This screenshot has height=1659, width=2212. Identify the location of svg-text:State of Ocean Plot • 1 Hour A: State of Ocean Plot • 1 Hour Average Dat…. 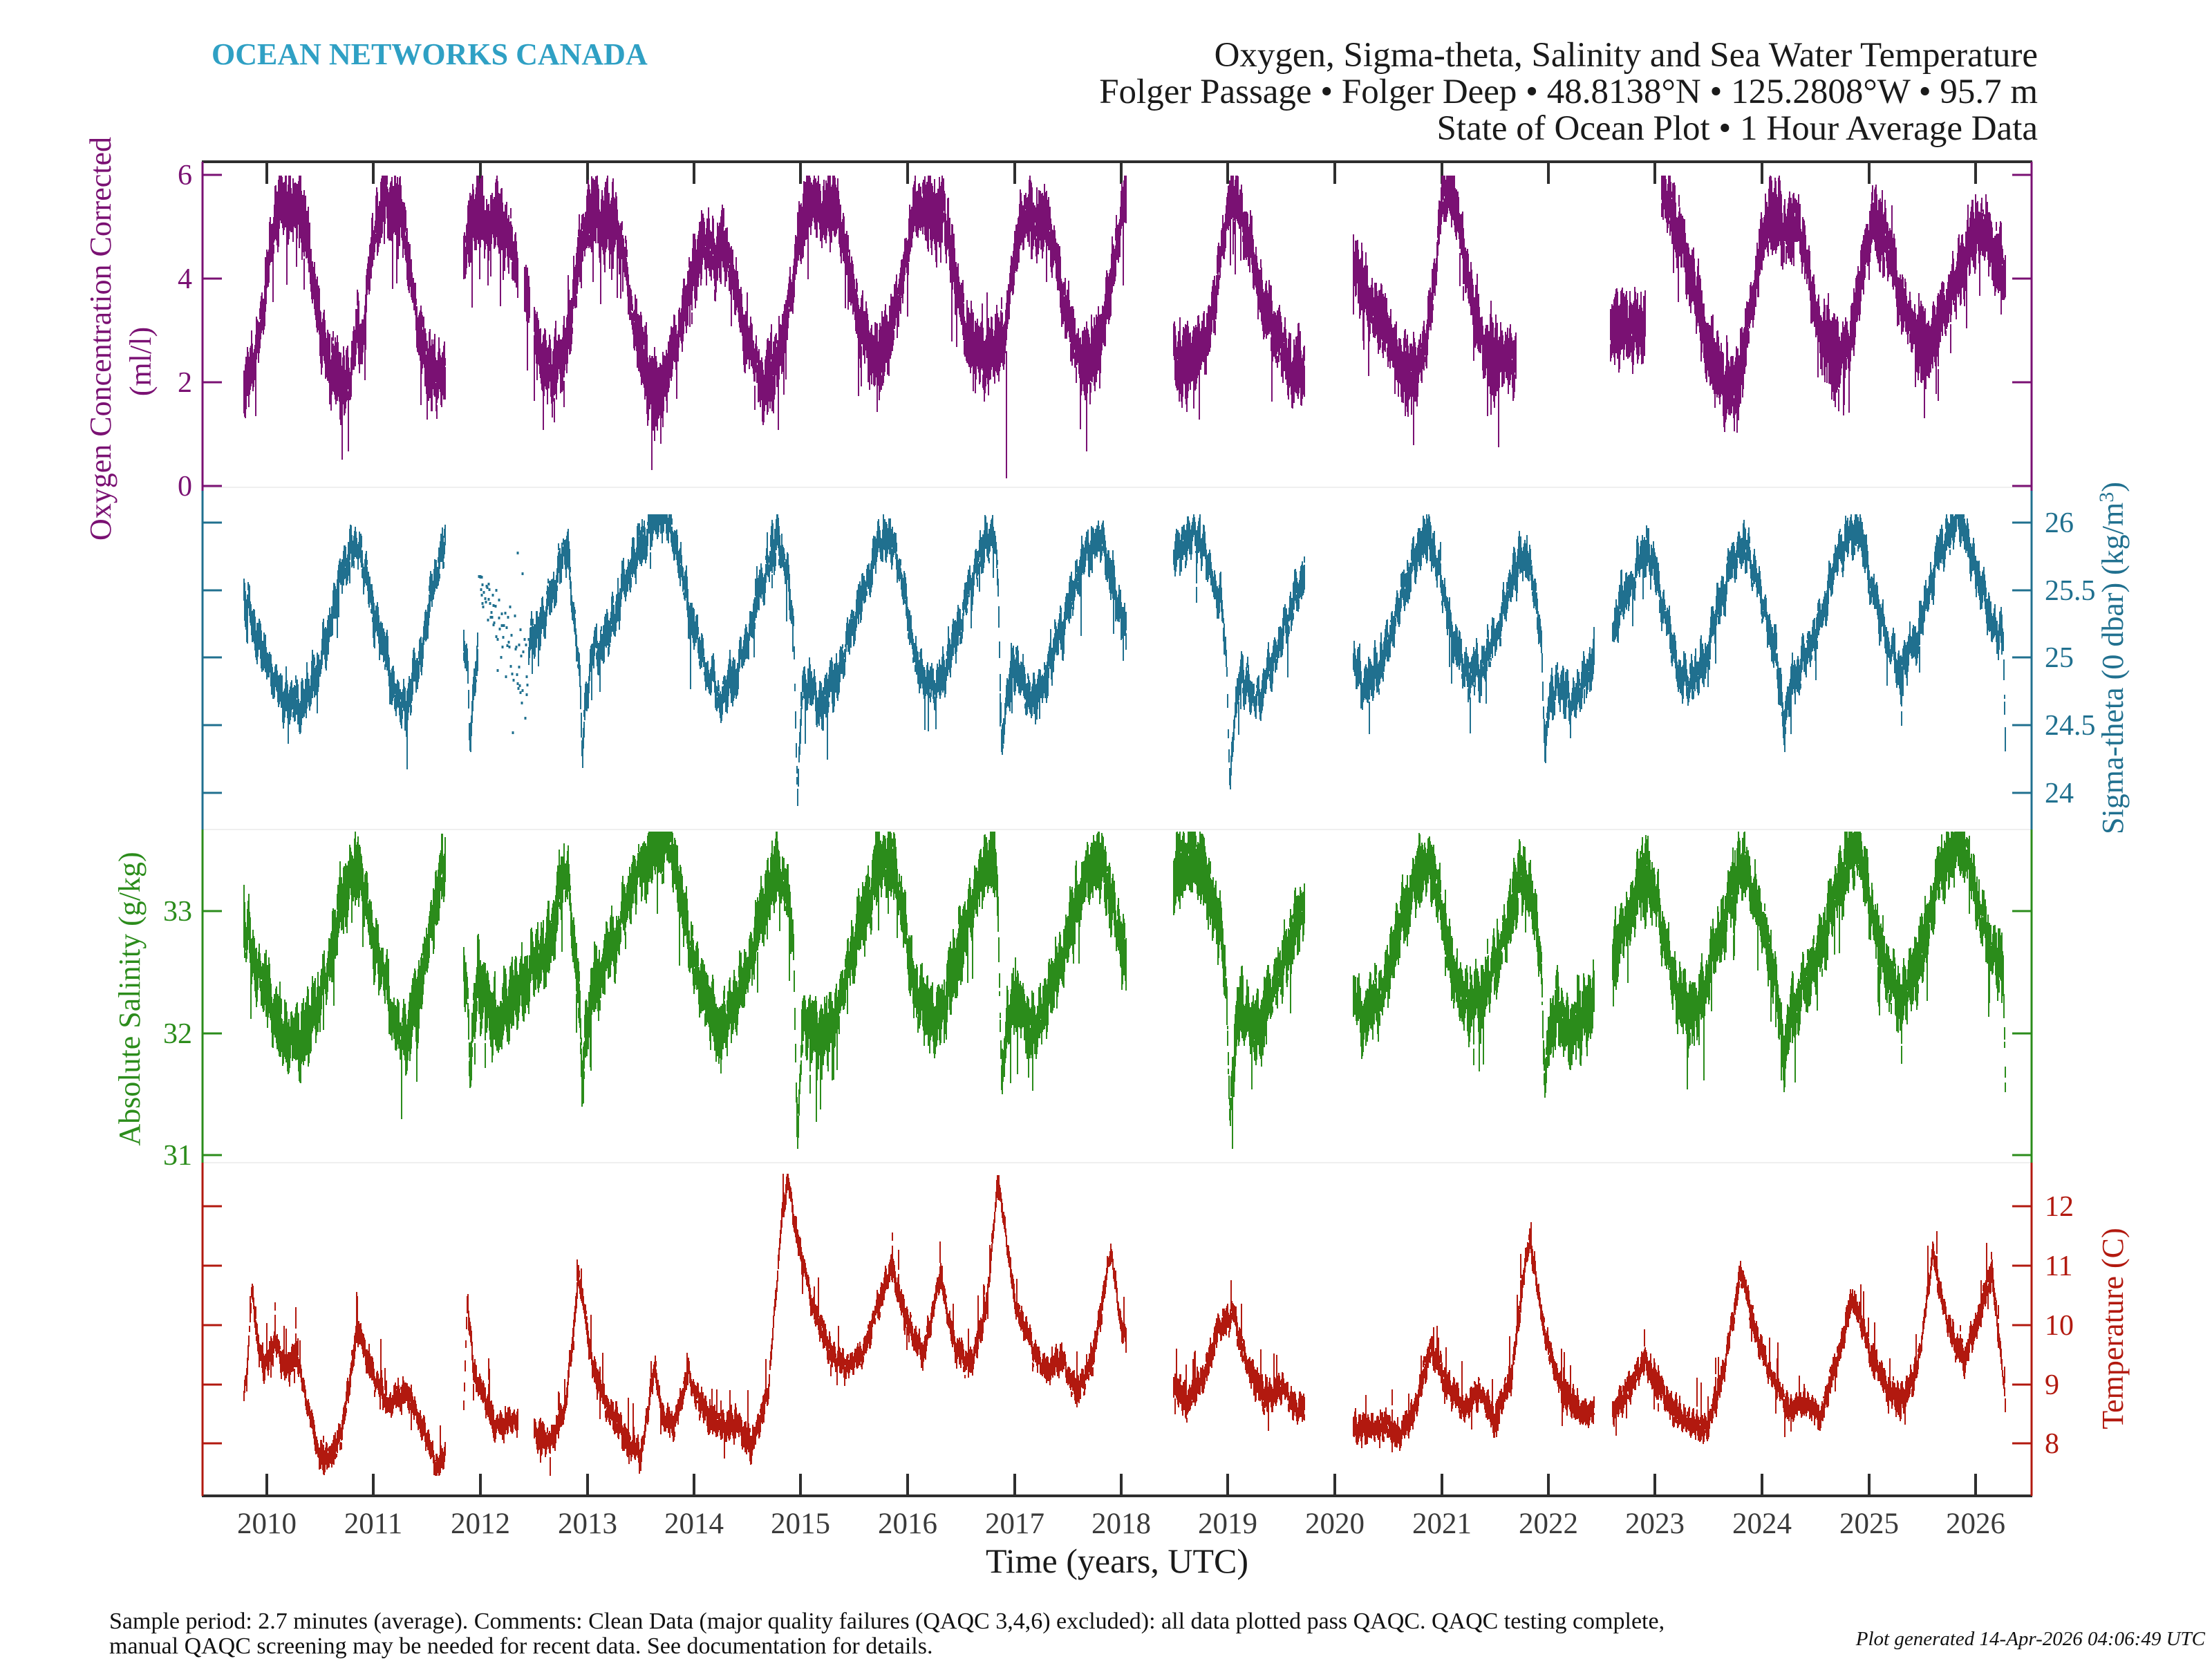
(1737, 128).